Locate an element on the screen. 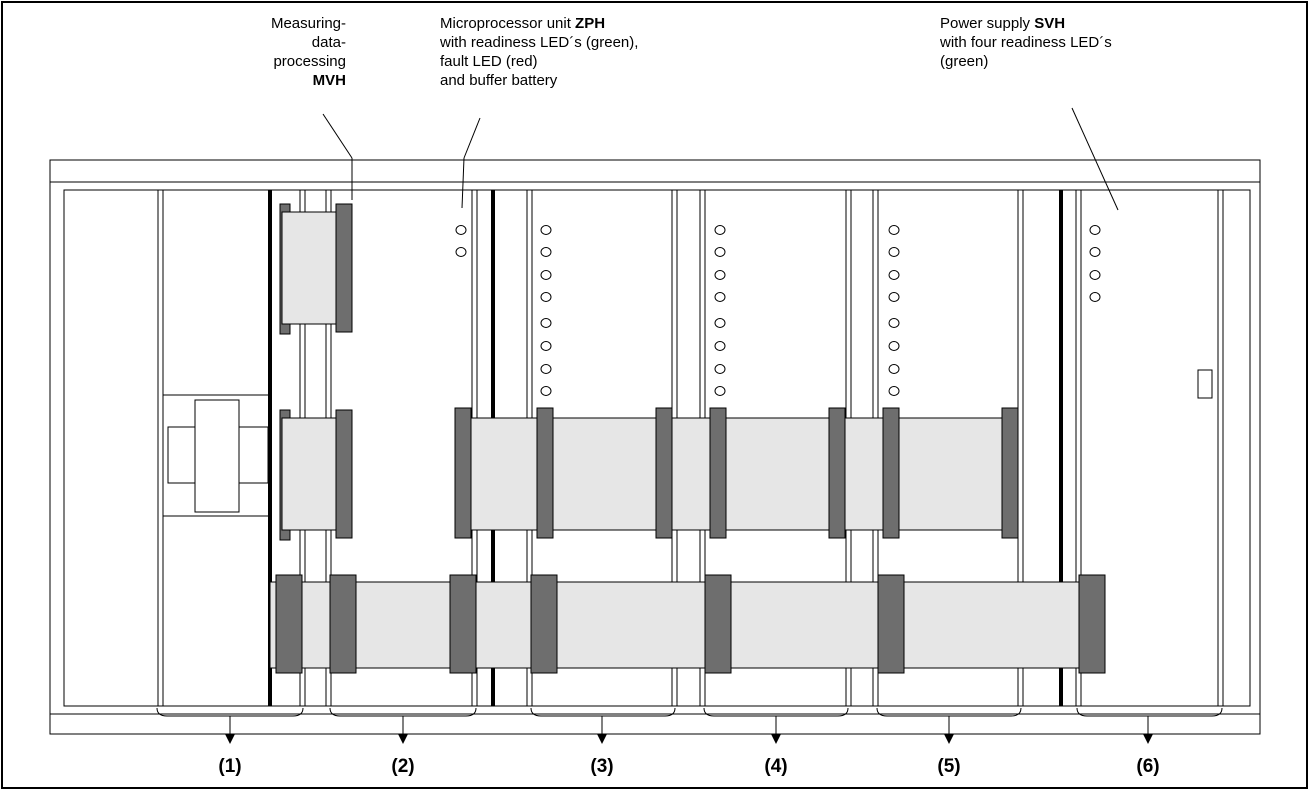 Image resolution: width=1311 pixels, height=790 pixels. module-brackets is located at coordinates (689, 725).